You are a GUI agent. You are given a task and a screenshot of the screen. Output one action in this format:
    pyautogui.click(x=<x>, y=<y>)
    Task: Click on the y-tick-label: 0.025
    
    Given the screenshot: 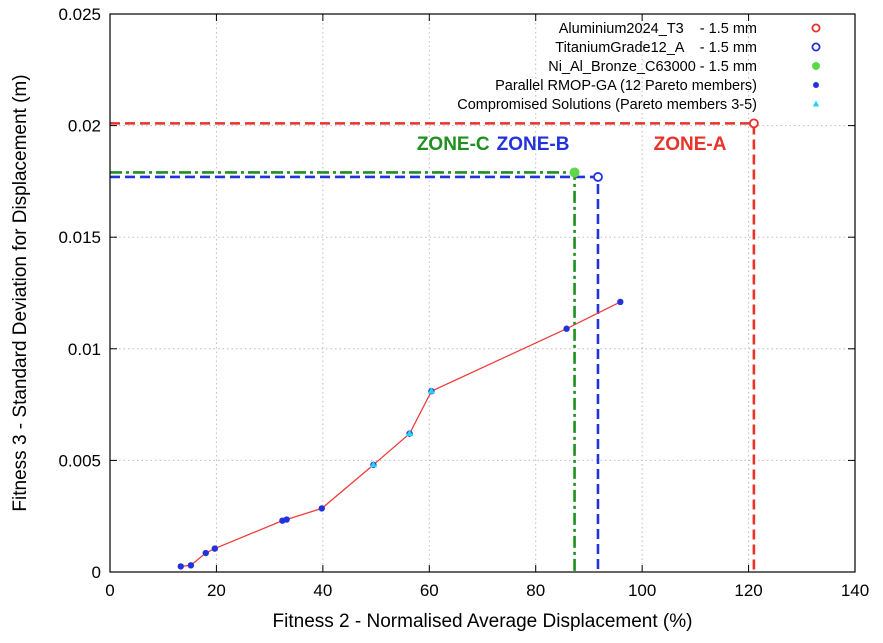 What is the action you would take?
    pyautogui.click(x=79, y=14)
    